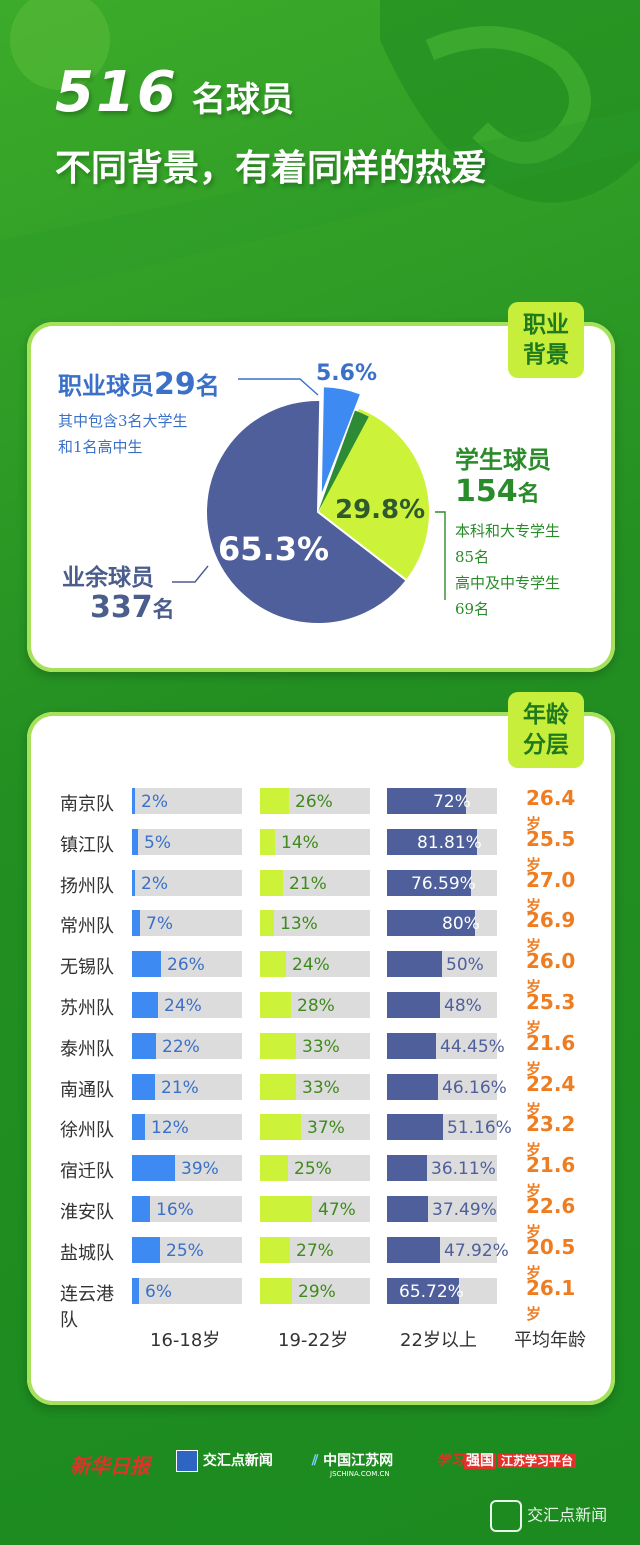 This screenshot has height=1545, width=640. I want to click on bar-track: 46.16%, so click(447, 1086).